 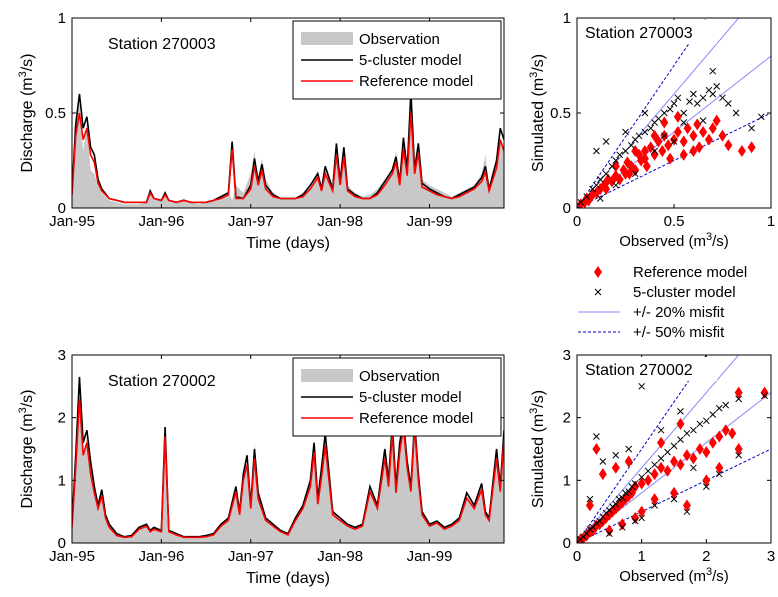 I want to click on x-tick-label: Jan-97, so click(x=251, y=556).